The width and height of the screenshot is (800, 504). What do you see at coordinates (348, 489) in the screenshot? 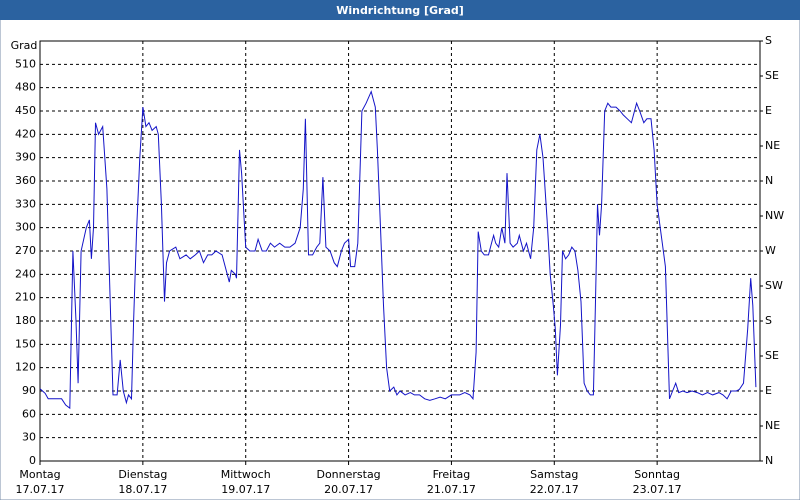
I see `x-tick-date: 20.07.17` at bounding box center [348, 489].